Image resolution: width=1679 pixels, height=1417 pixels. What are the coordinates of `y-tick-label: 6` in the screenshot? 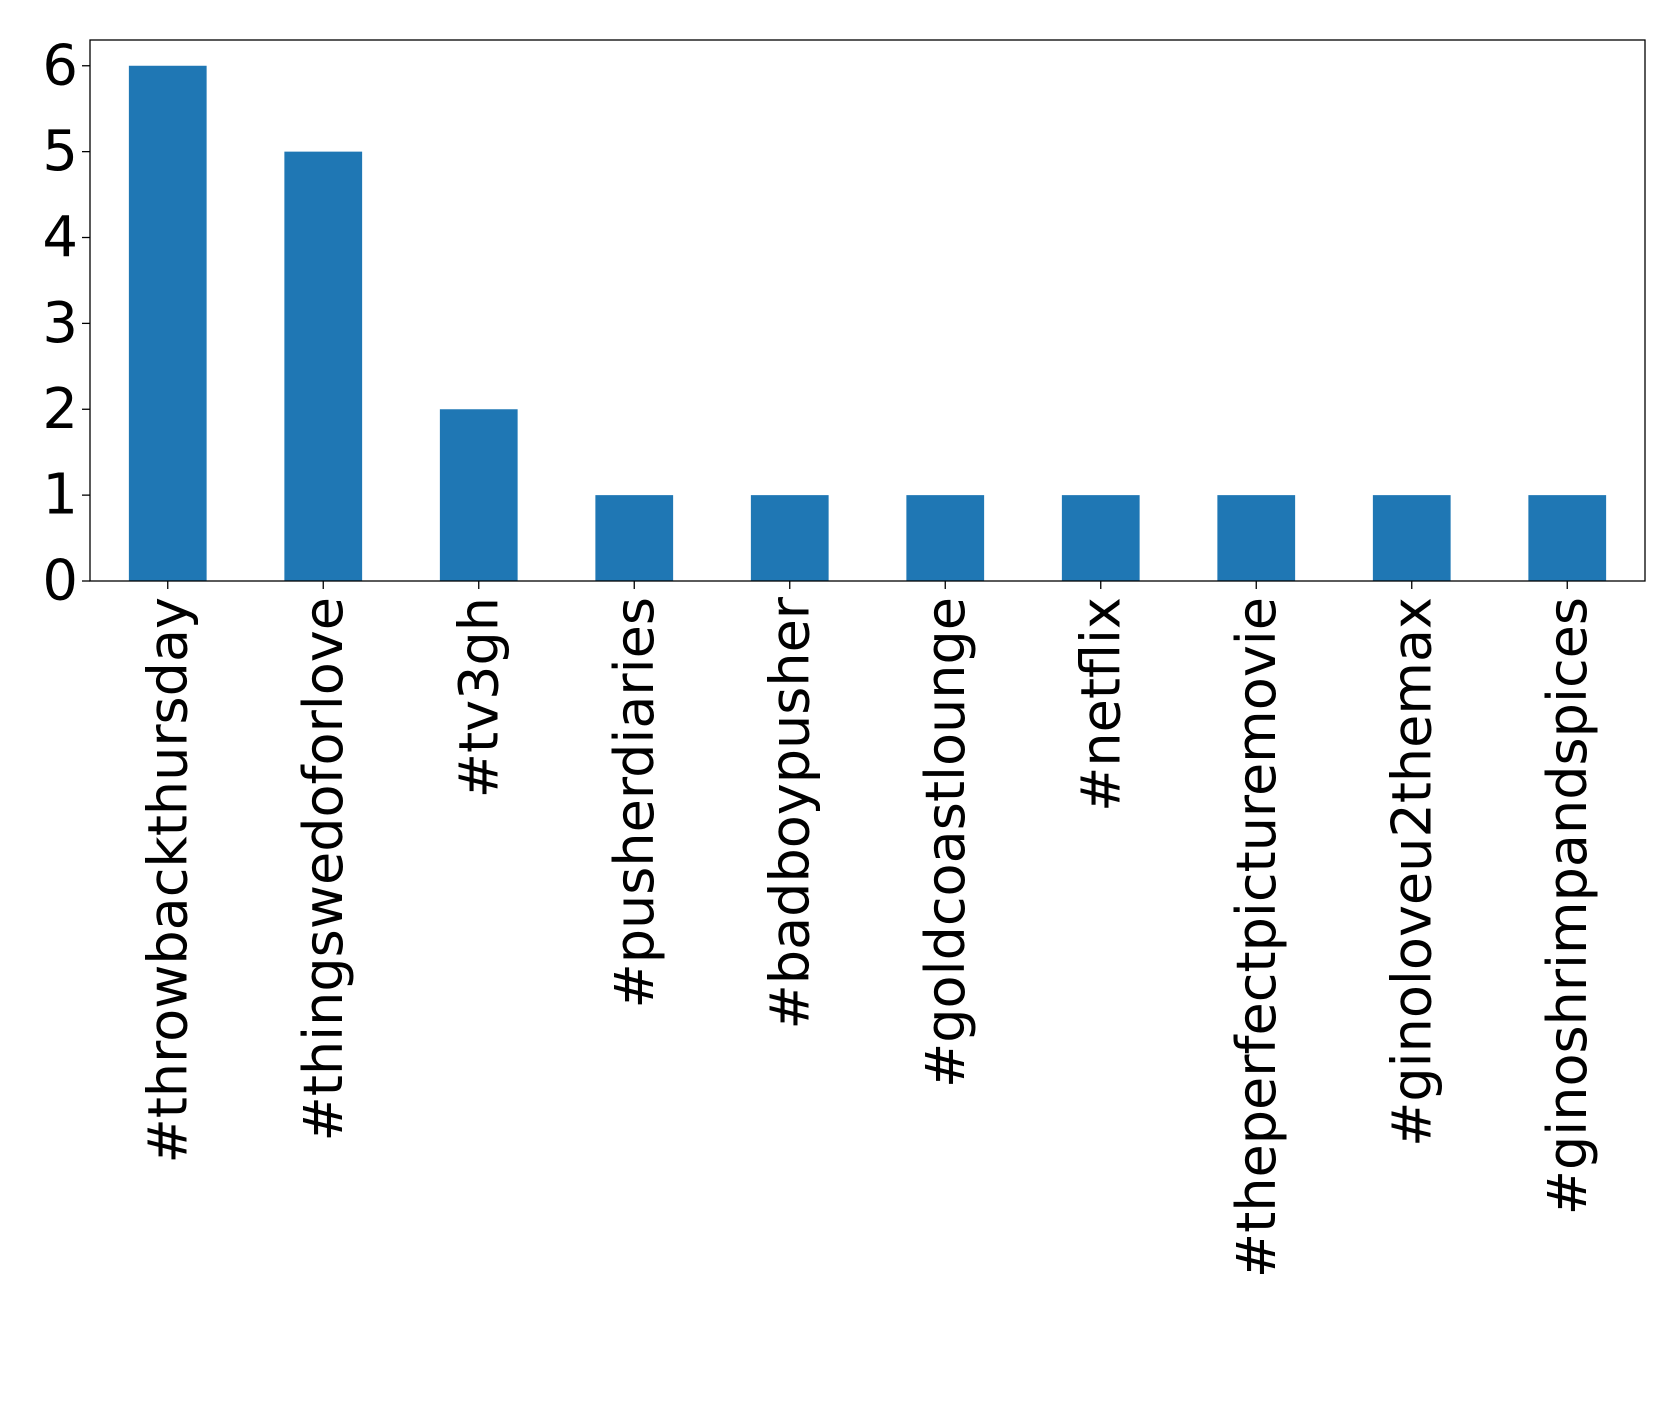 It's located at (60, 65).